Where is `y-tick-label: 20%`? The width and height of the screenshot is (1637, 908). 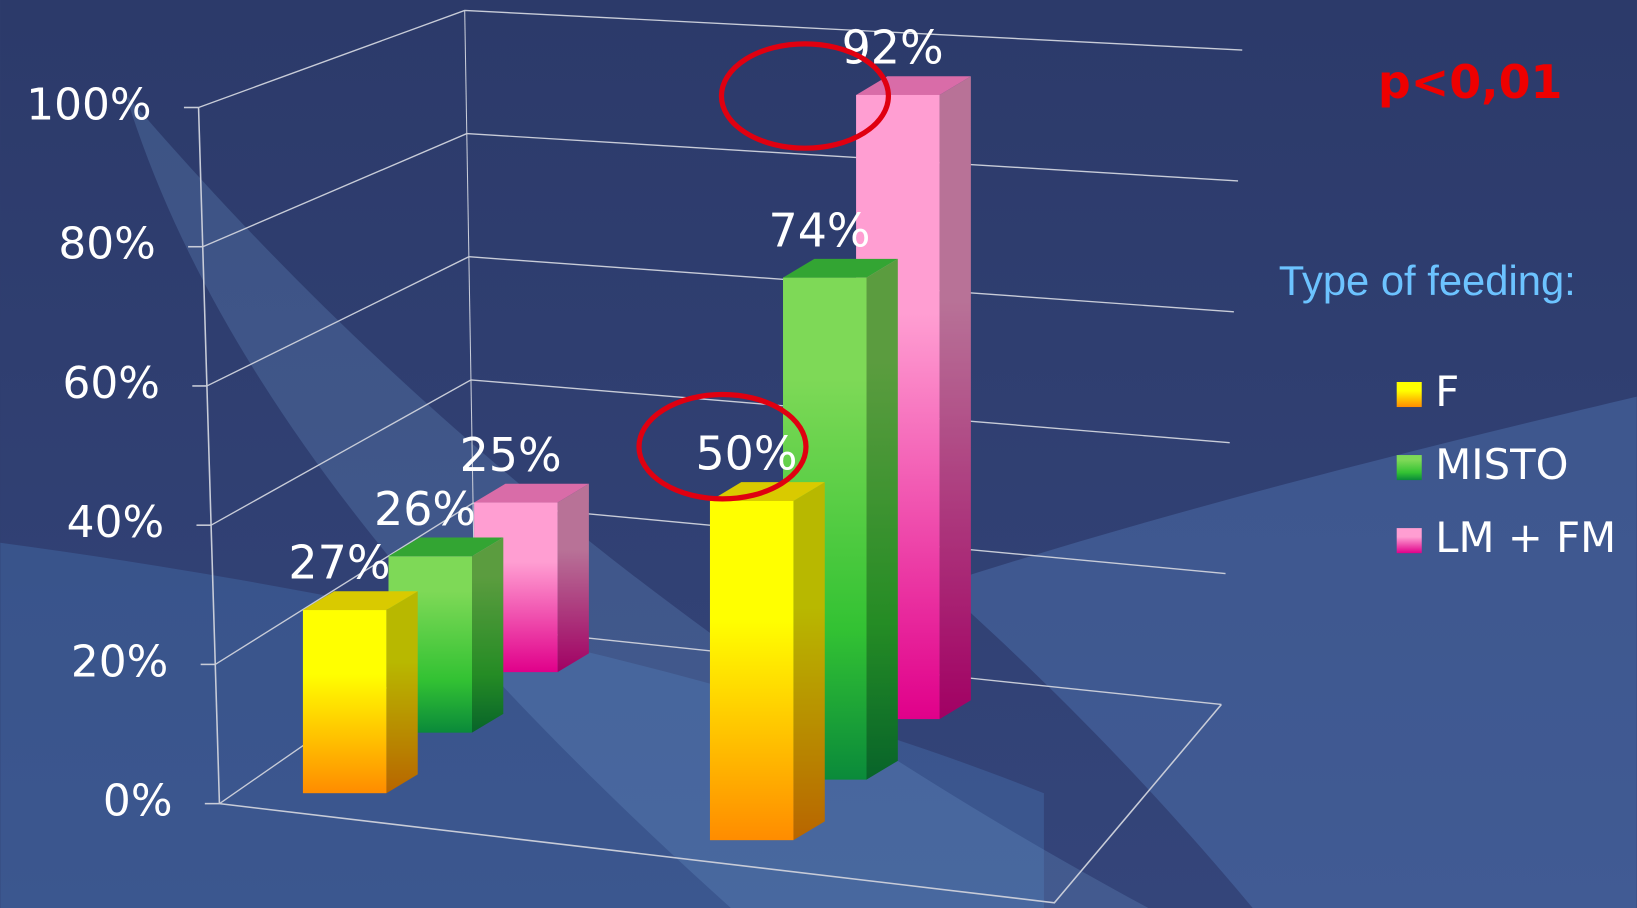
y-tick-label: 20% is located at coordinates (119, 661).